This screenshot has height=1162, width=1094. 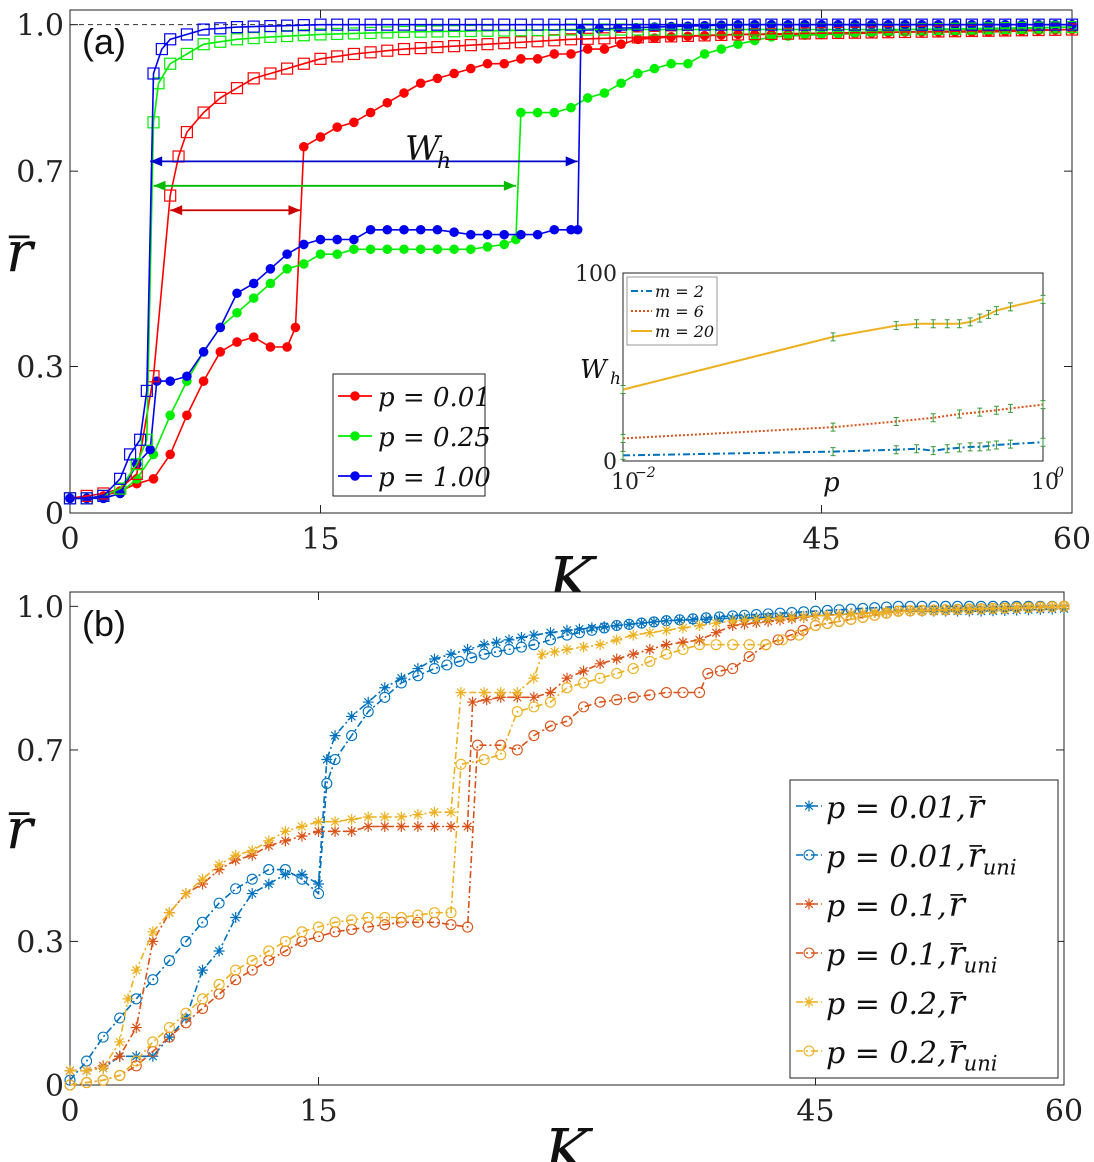 I want to click on legend-marker, so click(x=355, y=476).